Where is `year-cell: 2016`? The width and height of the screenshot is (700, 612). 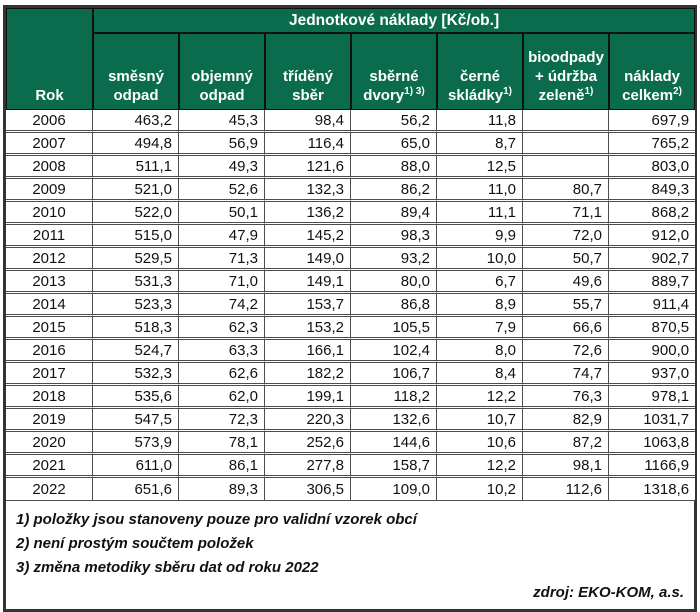 year-cell: 2016 is located at coordinates (49, 351).